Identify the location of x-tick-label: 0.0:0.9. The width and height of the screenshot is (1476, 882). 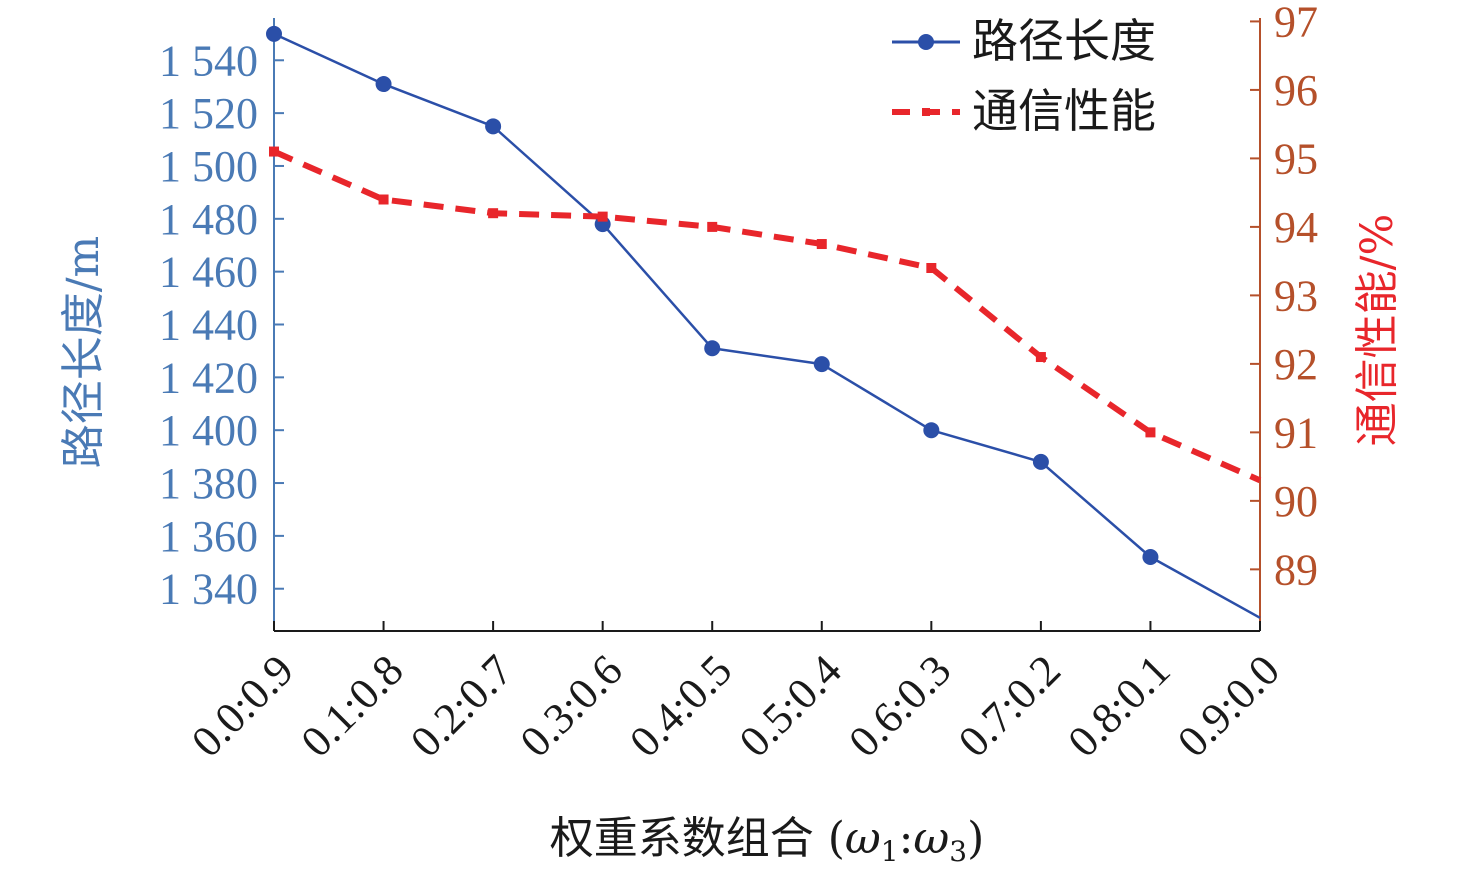
(242, 705).